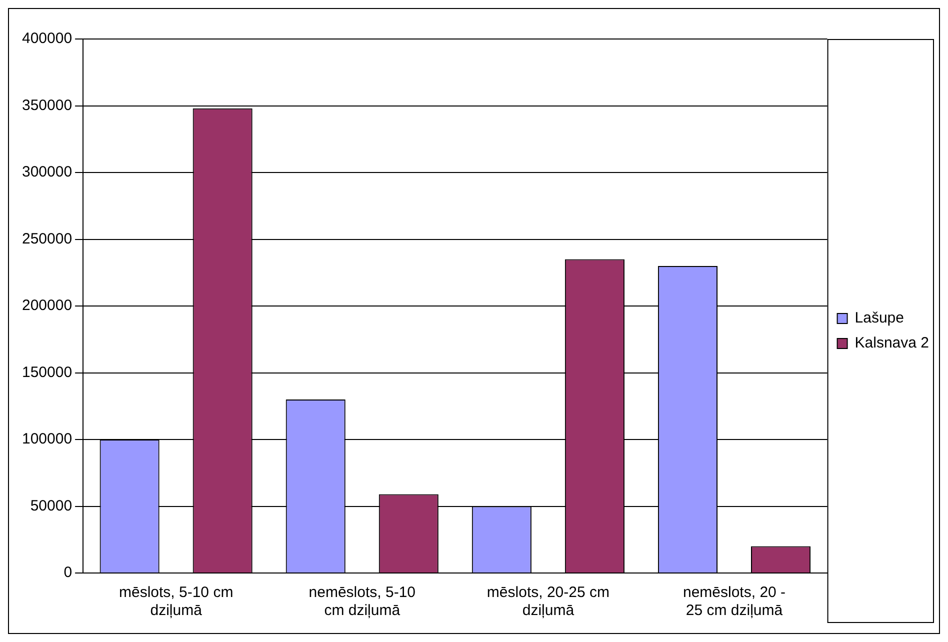  I want to click on x-tick-label: nemēslots, 5-10 cm dziļumā, so click(362, 602).